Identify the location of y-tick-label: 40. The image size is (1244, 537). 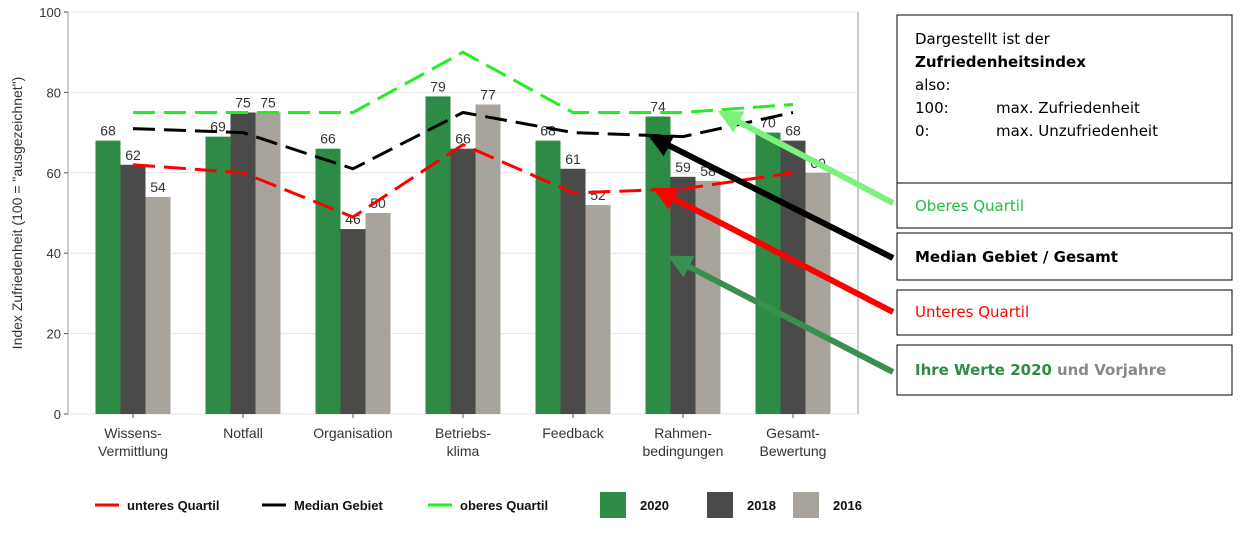
(54, 253).